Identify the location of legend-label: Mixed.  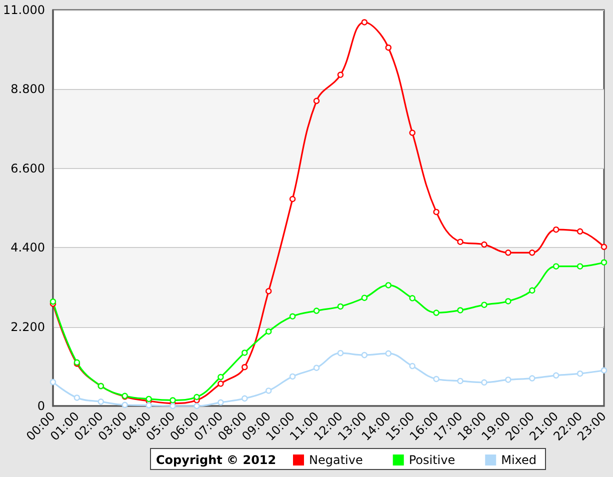
(519, 460).